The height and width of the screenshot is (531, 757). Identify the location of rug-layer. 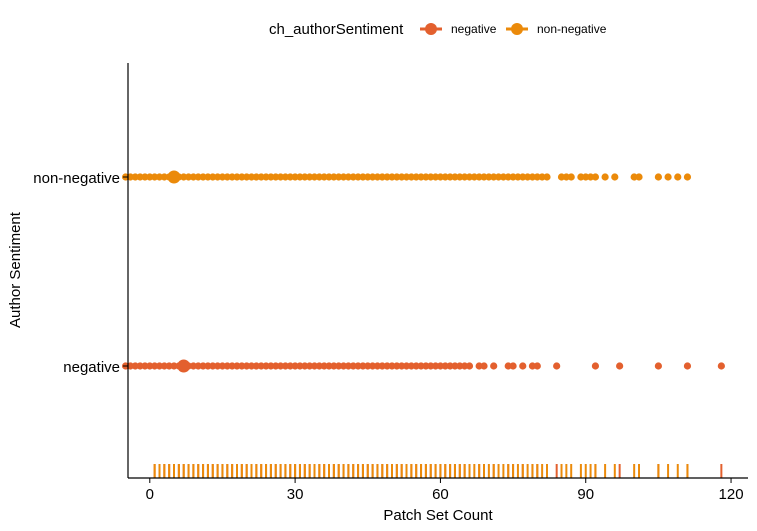
(438, 471).